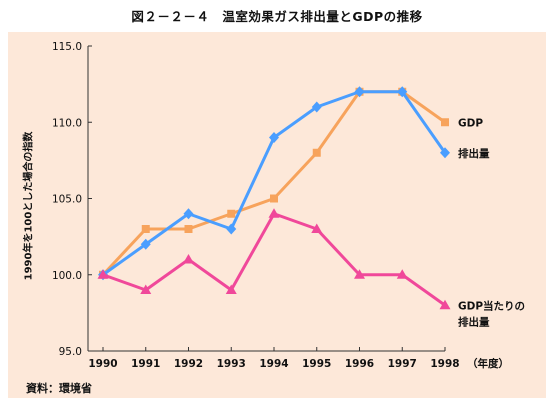 Image resolution: width=554 pixels, height=409 pixels. Describe the element at coordinates (402, 364) in the screenshot. I see `x-tick-label: 1997` at that location.